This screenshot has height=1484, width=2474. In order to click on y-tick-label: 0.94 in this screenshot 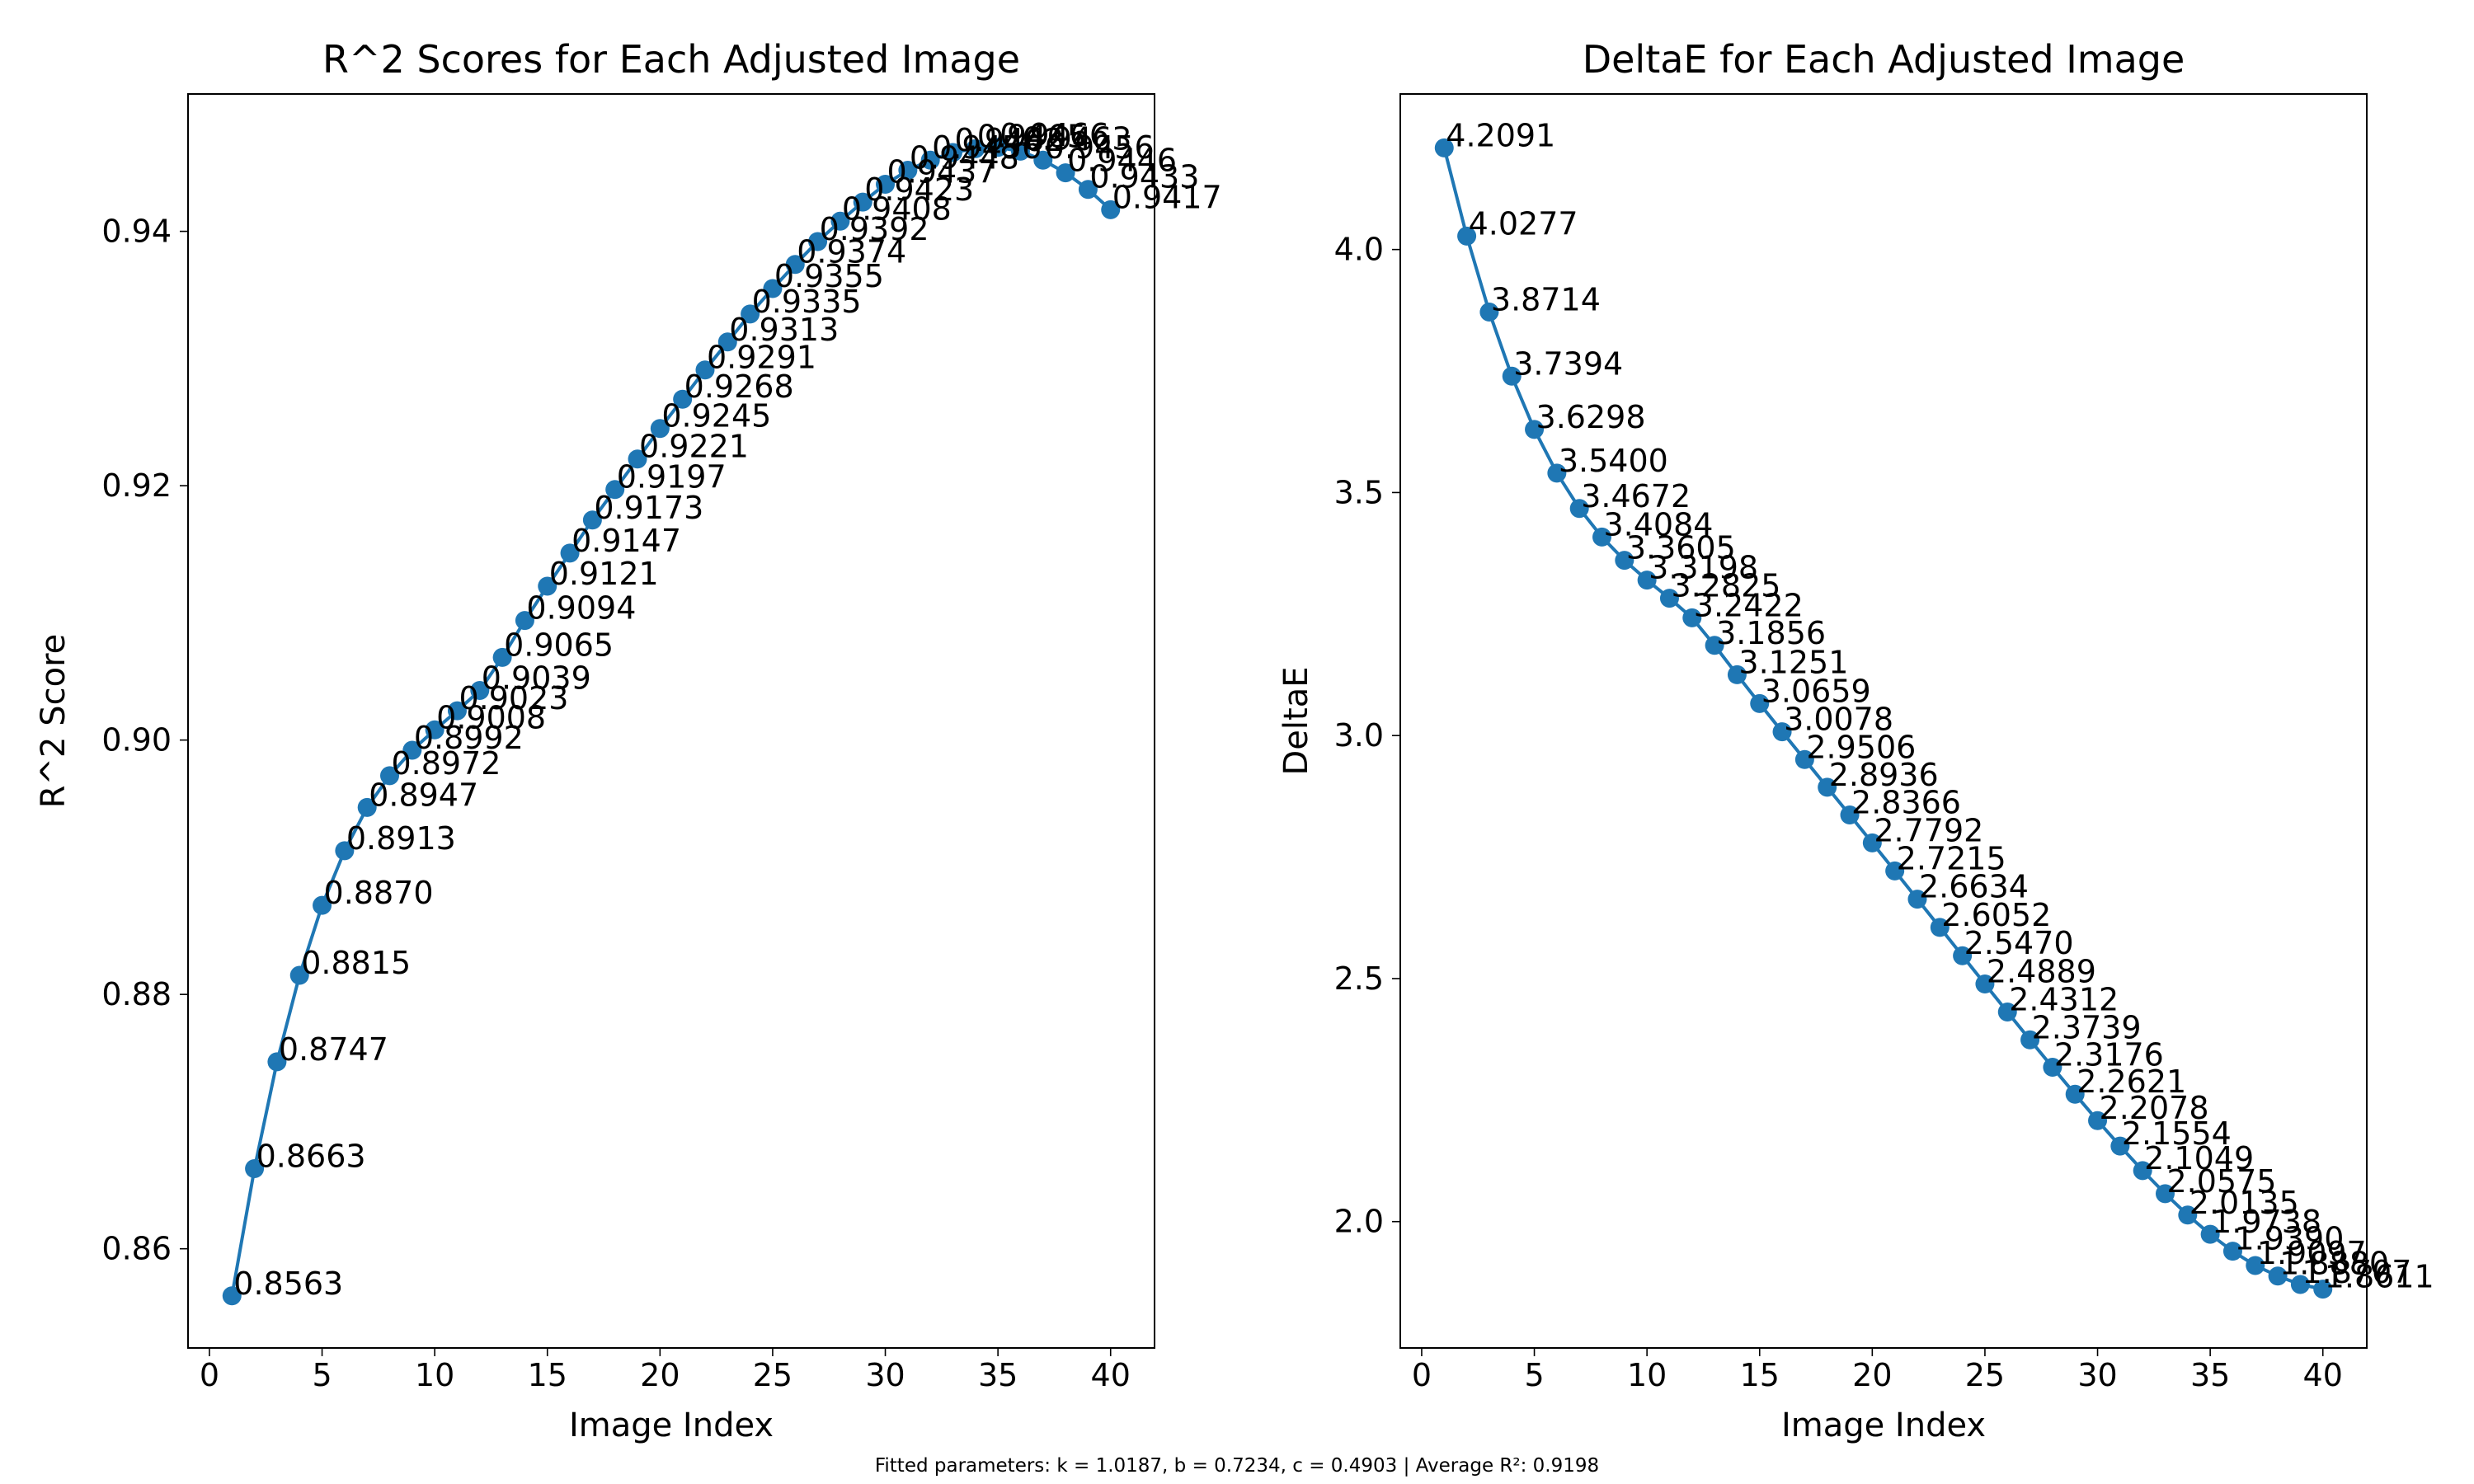, I will do `click(136, 232)`.